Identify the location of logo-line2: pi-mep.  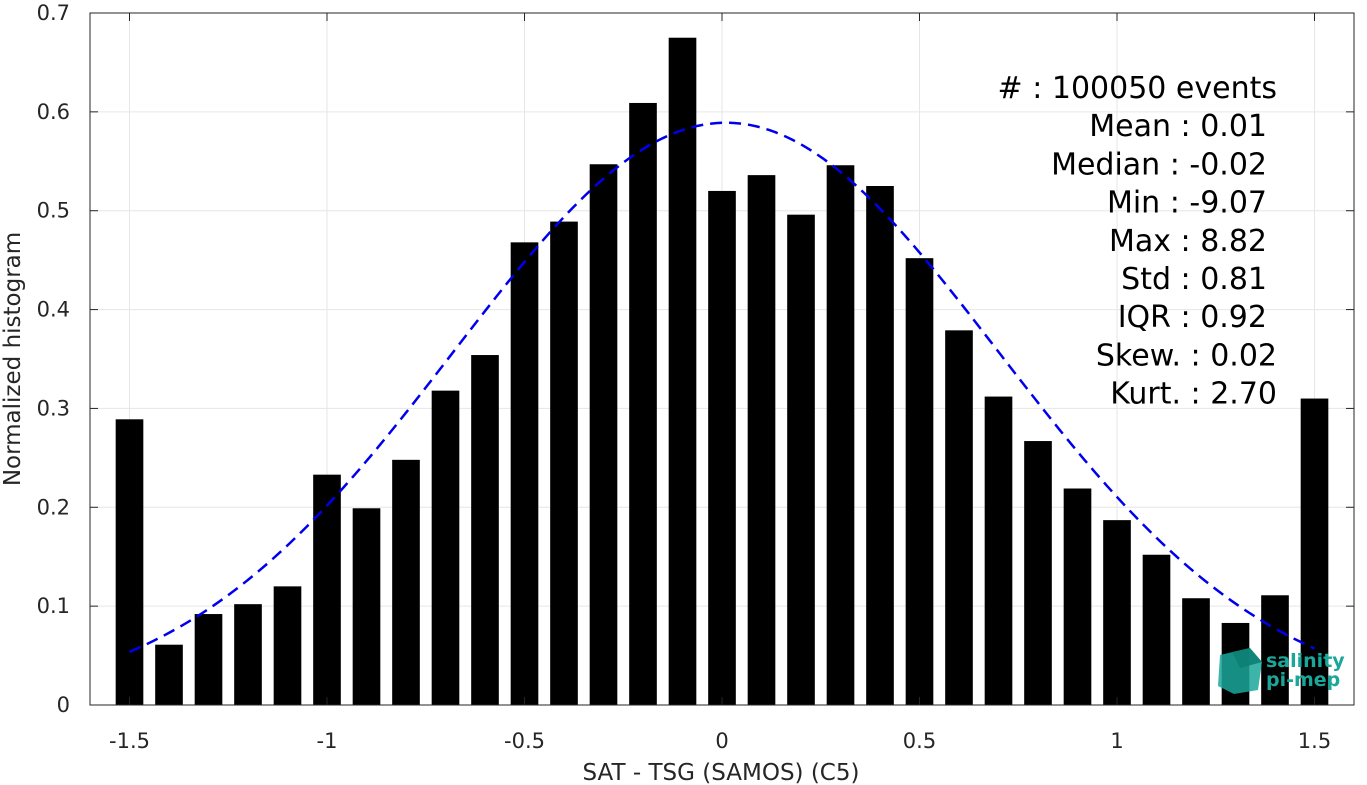
(1303, 680).